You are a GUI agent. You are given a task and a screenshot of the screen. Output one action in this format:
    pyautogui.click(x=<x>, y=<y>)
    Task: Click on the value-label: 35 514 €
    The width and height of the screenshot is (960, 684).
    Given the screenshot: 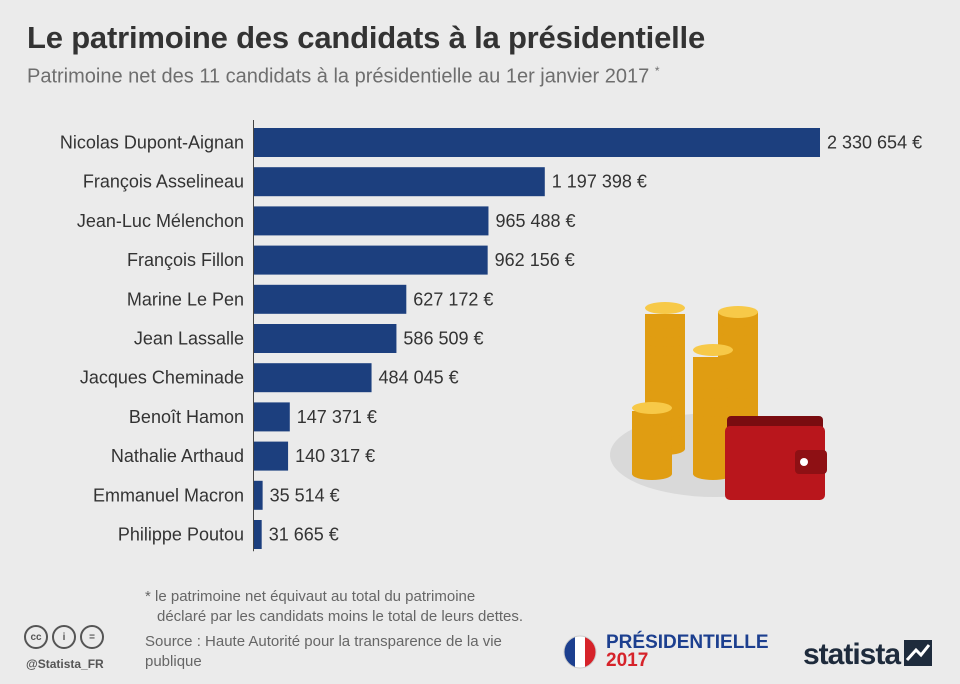 What is the action you would take?
    pyautogui.click(x=305, y=495)
    